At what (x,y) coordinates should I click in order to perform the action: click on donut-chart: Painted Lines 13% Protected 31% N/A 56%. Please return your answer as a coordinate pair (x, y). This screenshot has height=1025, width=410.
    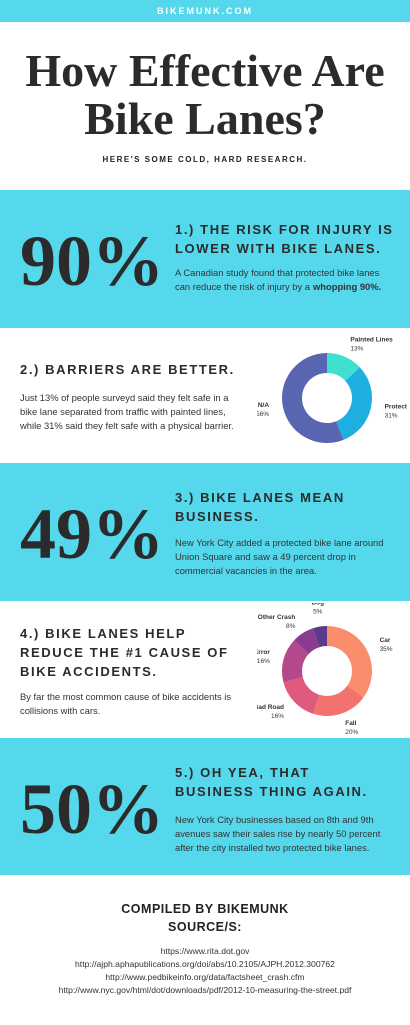
    Looking at the image, I should click on (332, 390).